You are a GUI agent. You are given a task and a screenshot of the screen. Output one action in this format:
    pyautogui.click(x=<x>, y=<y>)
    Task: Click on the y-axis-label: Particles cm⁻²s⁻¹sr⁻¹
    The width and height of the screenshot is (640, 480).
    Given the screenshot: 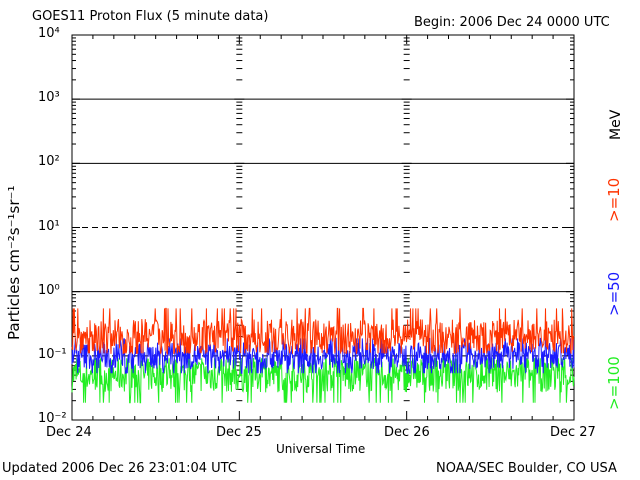 What is the action you would take?
    pyautogui.click(x=14, y=262)
    